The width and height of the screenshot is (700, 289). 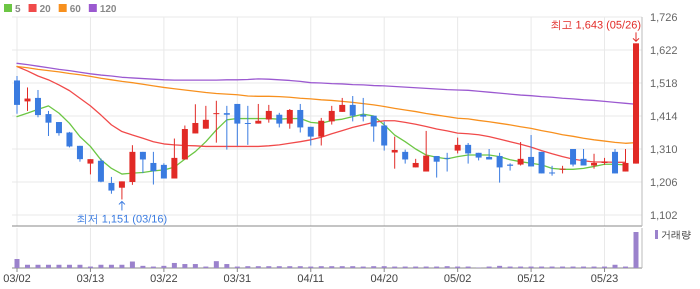 What do you see at coordinates (90, 279) in the screenshot?
I see `x-tick-label: 03/13` at bounding box center [90, 279].